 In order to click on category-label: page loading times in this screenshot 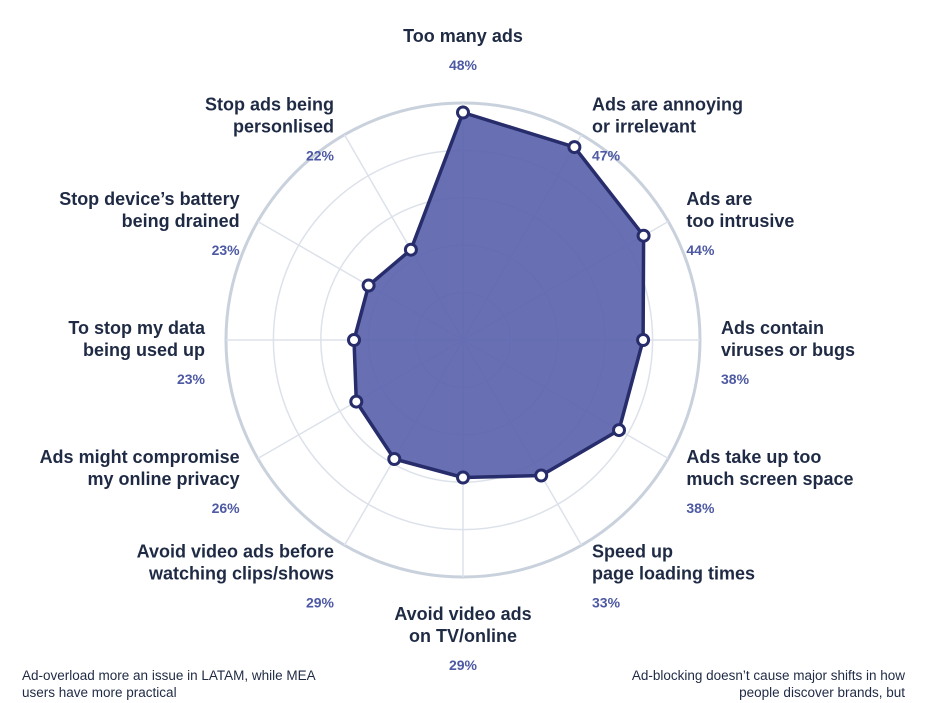, I will do `click(673, 573)`.